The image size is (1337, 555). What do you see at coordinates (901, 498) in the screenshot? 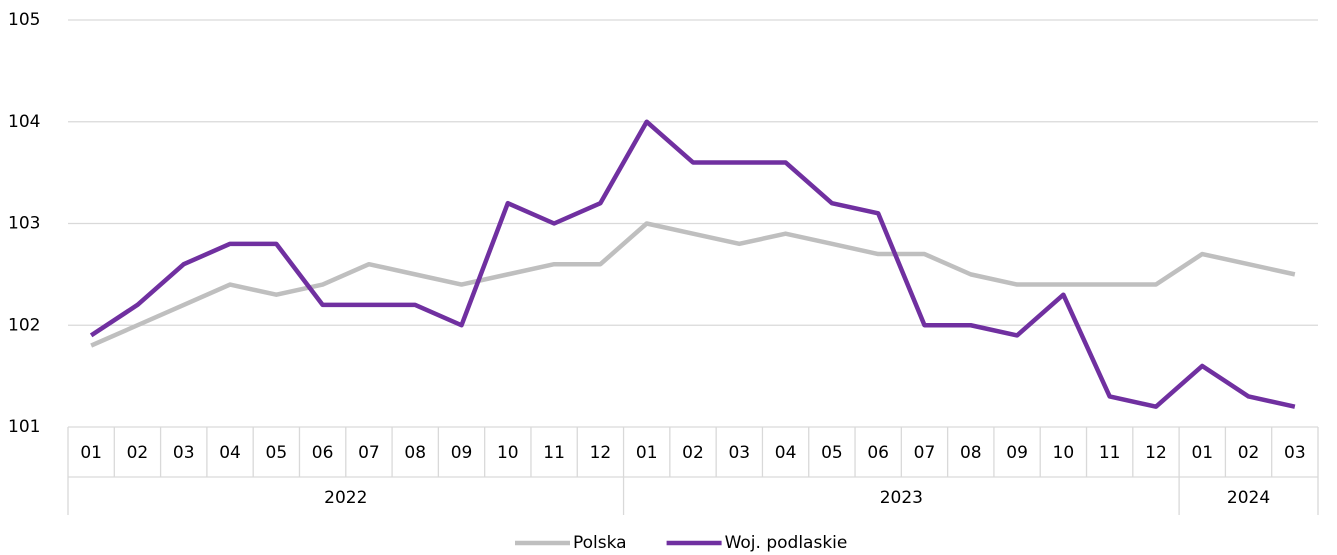
I see `x-group-label: 2023` at bounding box center [901, 498].